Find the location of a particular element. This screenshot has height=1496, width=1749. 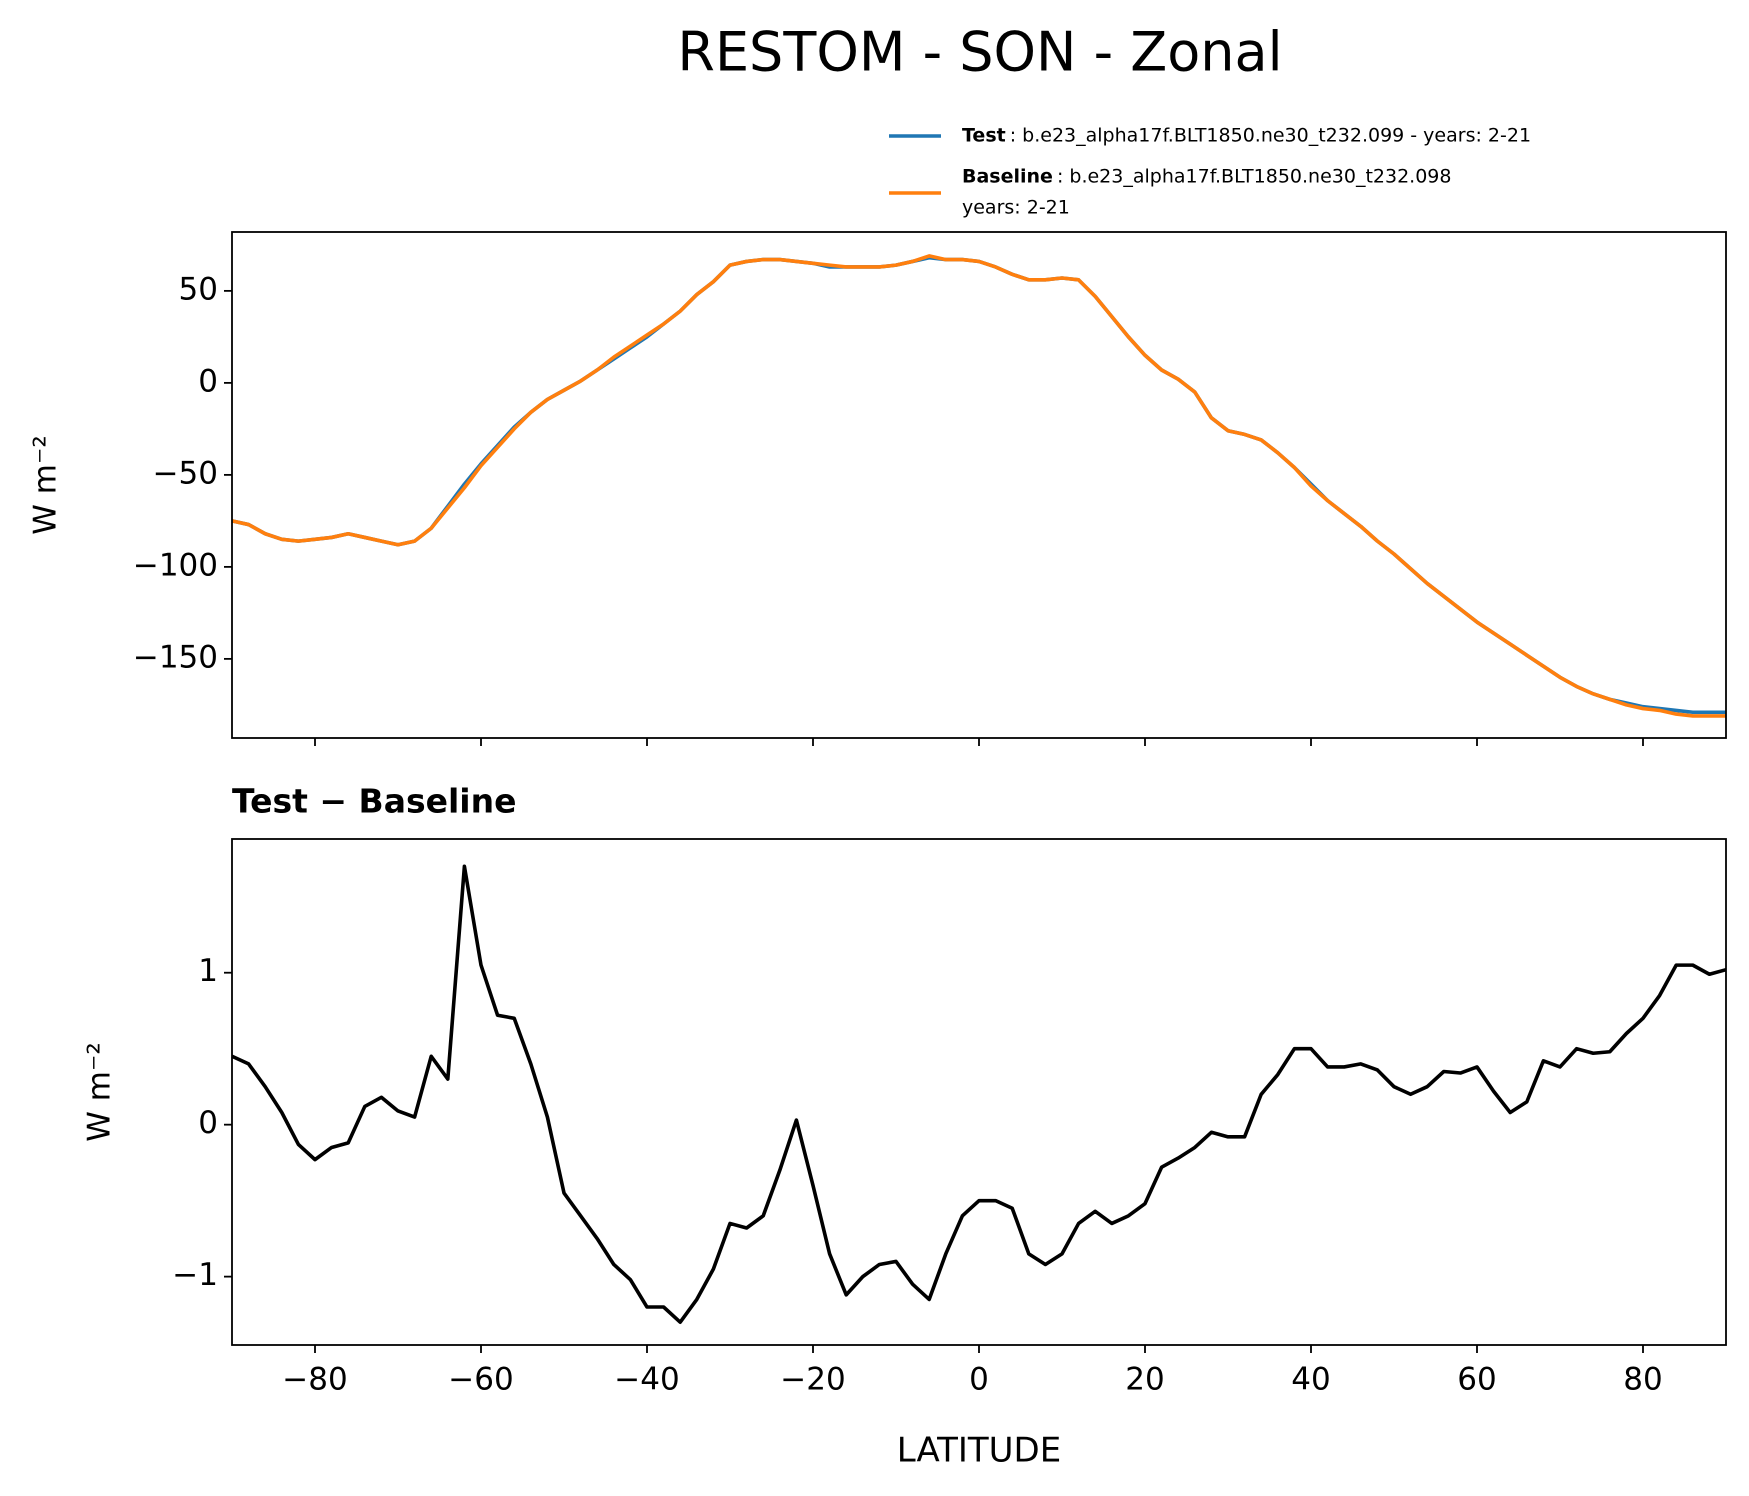

x-tick-label: −60 is located at coordinates (480, 1380).